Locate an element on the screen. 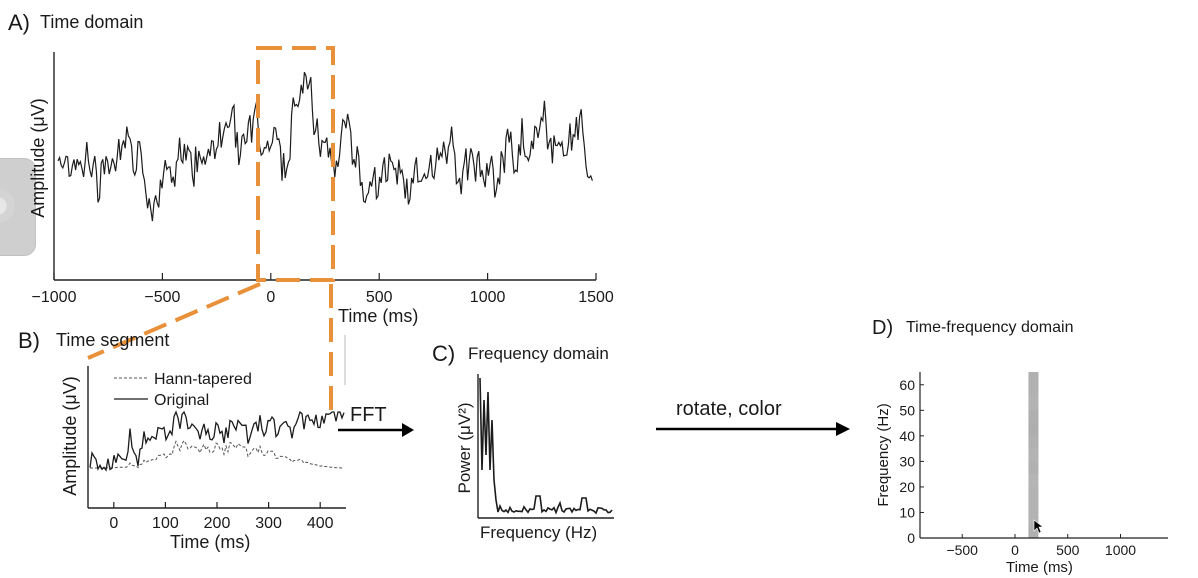 The width and height of the screenshot is (1198, 578). panel-a-letter: A) is located at coordinates (19, 22).